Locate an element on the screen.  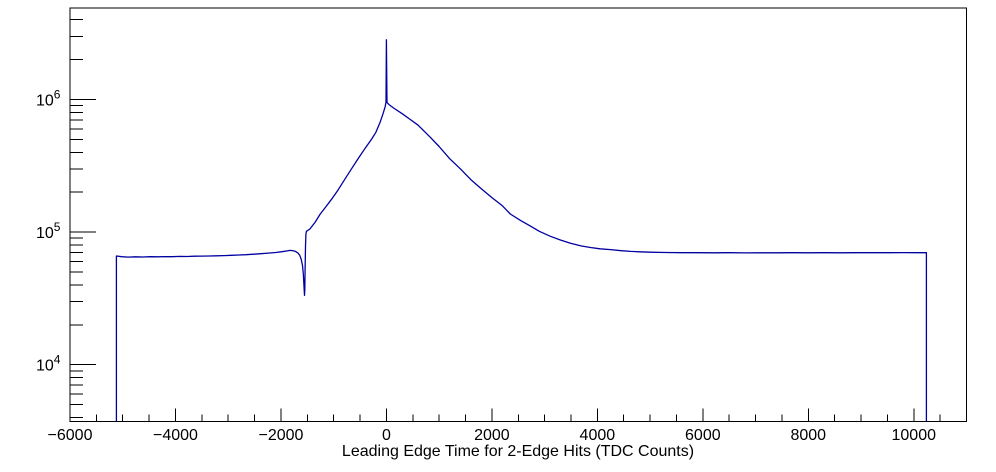
x-tick-label: −6000 is located at coordinates (70, 435).